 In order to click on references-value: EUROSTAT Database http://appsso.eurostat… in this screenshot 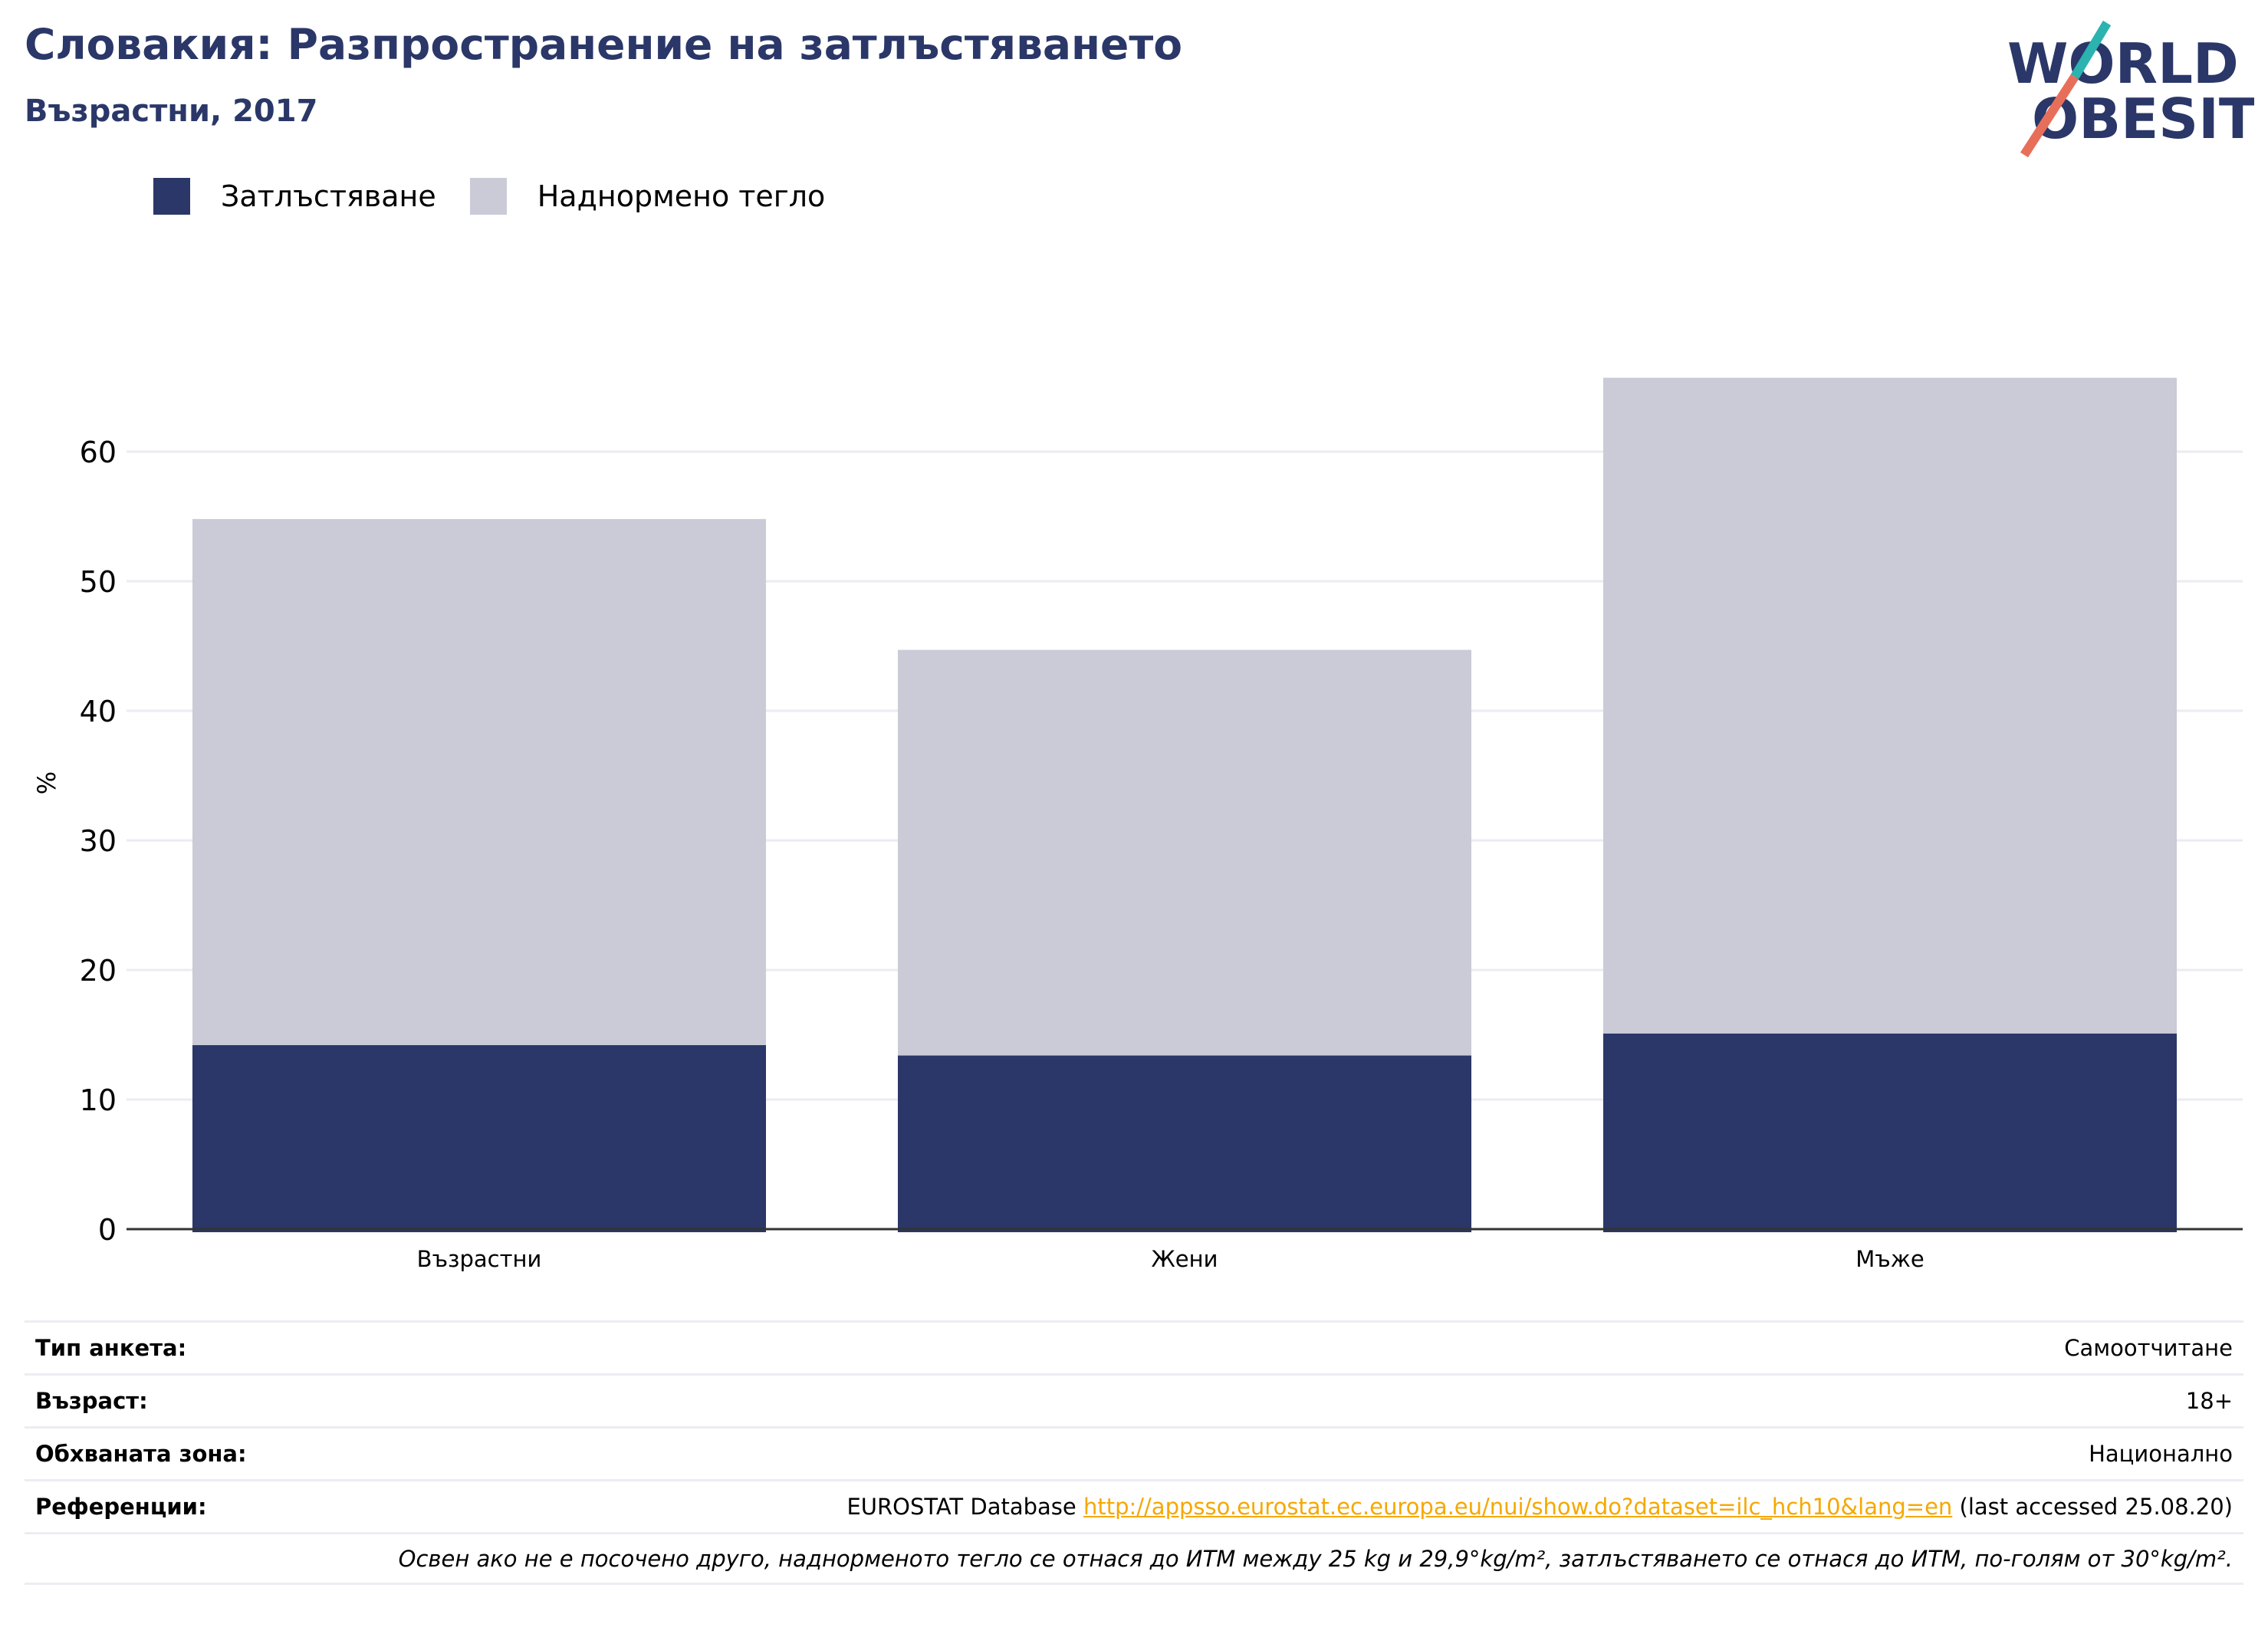, I will do `click(1539, 1507)`.